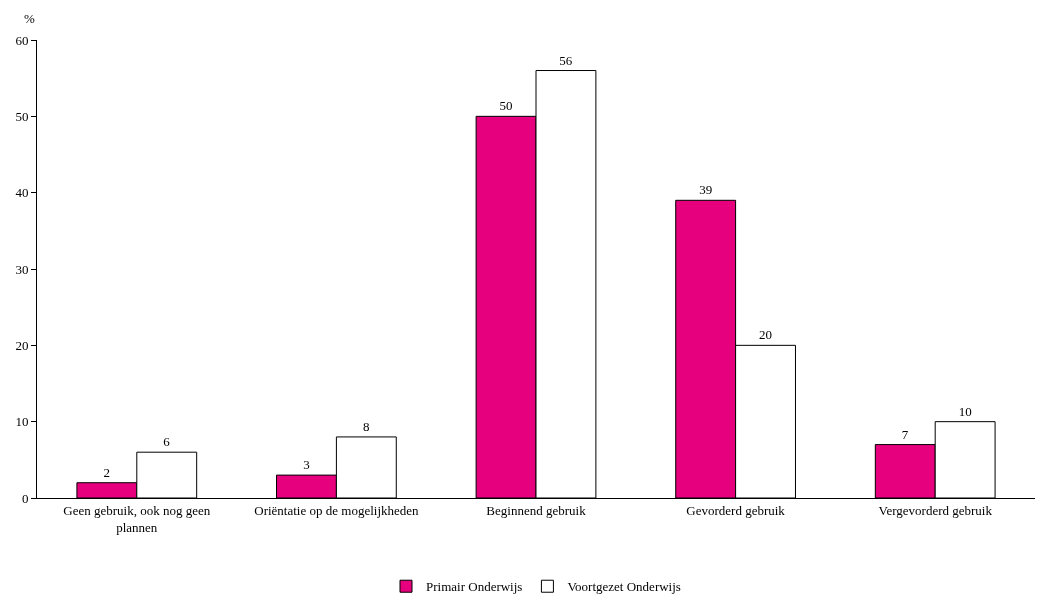  What do you see at coordinates (337, 510) in the screenshot?
I see `x-tick-label: Oriëntatie op de mogelijkheden` at bounding box center [337, 510].